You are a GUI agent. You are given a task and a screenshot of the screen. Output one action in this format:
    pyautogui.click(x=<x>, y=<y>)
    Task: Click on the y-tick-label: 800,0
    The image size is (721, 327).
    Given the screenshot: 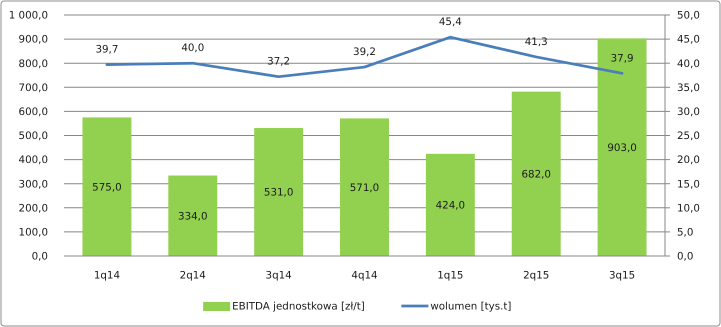 What is the action you would take?
    pyautogui.click(x=33, y=64)
    